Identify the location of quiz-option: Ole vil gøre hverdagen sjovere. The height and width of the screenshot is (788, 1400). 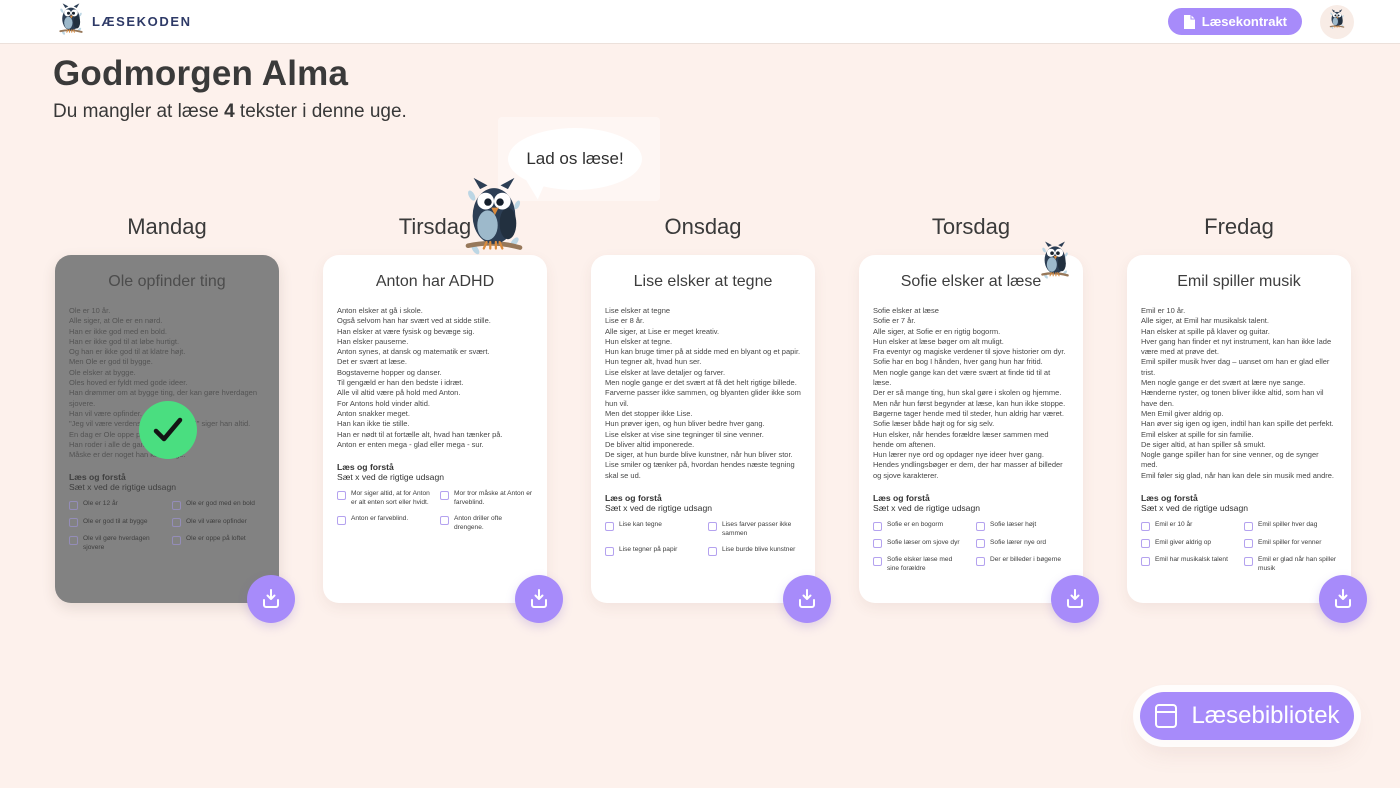
(115, 543).